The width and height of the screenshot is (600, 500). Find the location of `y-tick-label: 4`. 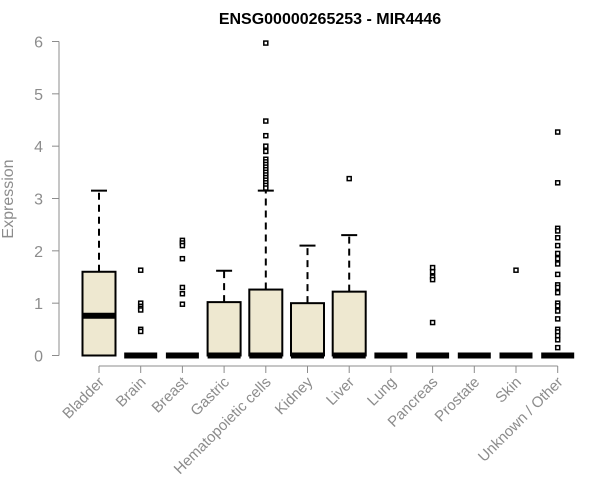

y-tick-label: 4 is located at coordinates (38, 147).